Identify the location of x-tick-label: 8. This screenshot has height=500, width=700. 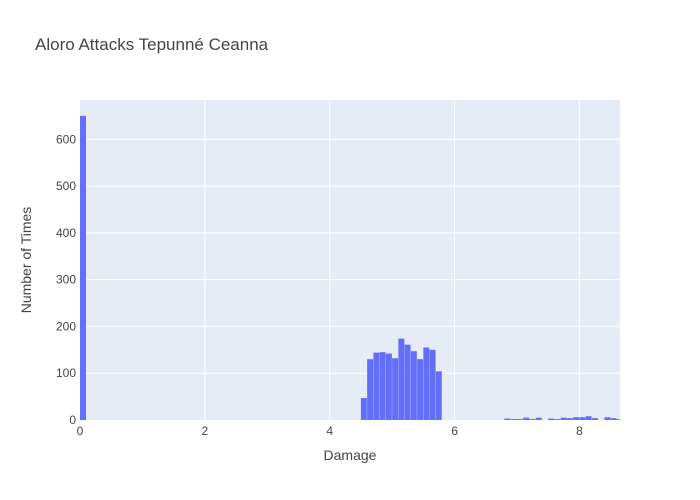
(579, 431).